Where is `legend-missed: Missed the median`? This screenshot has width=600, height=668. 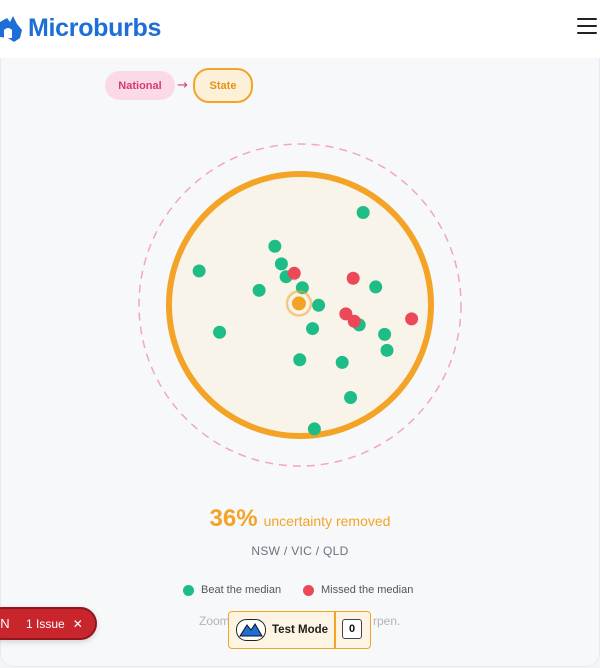 legend-missed: Missed the median is located at coordinates (358, 590).